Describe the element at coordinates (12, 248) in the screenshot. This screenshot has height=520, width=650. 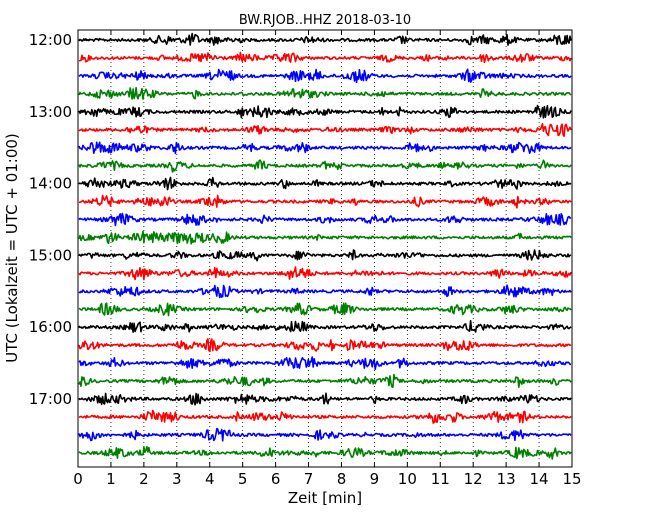
I see `y-axis-label: UTC (Lokalzeit = UTC + 01:00)` at that location.